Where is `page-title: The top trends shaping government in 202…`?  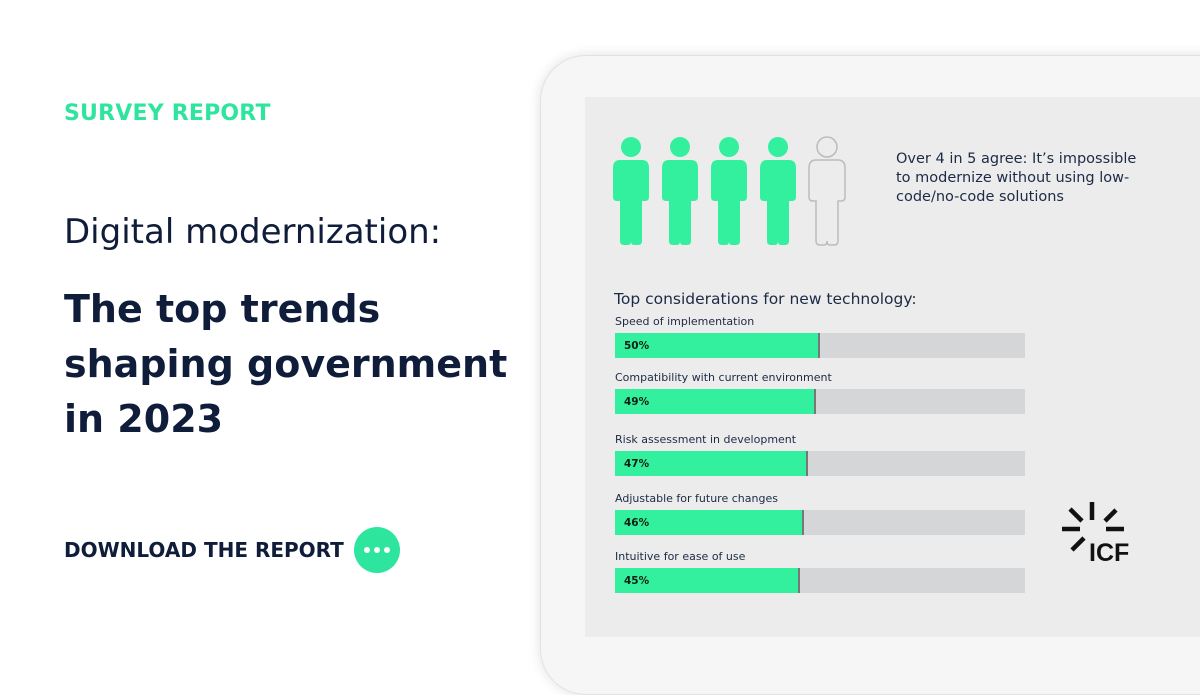 page-title: The top trends shaping government in 202… is located at coordinates (286, 364).